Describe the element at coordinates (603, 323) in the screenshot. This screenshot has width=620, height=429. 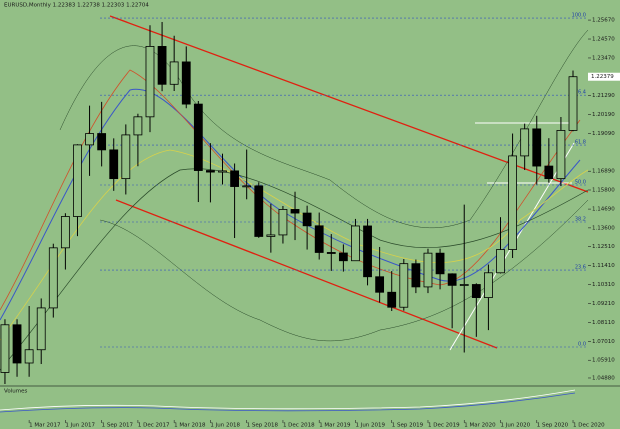
I see `y-tick-label: 1.08110` at that location.